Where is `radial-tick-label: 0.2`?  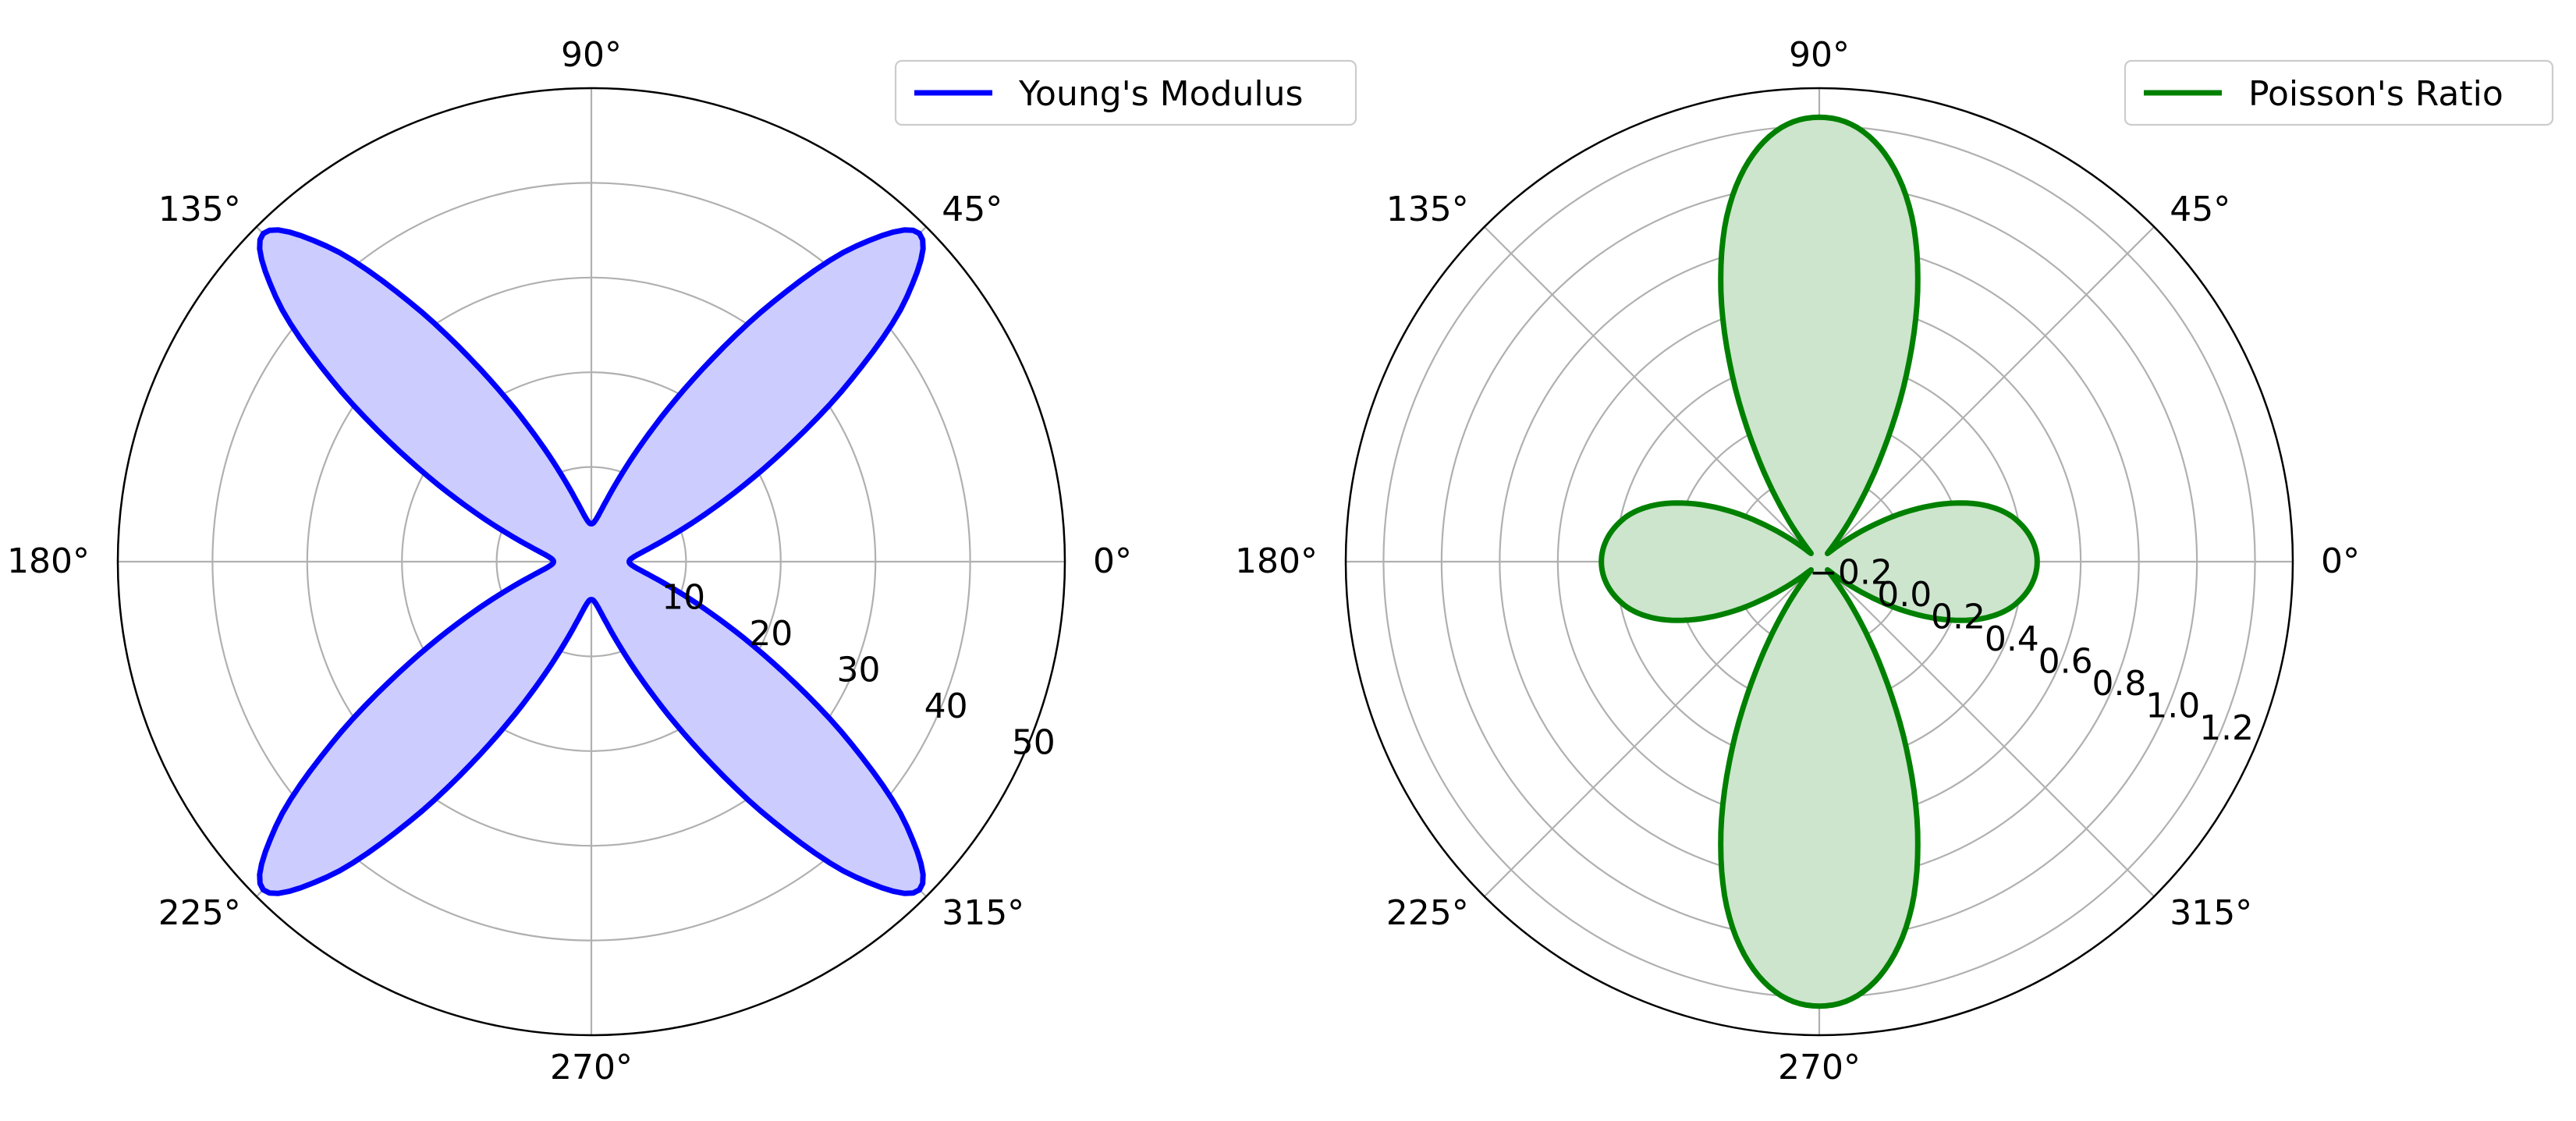
radial-tick-label: 0.2 is located at coordinates (1958, 617).